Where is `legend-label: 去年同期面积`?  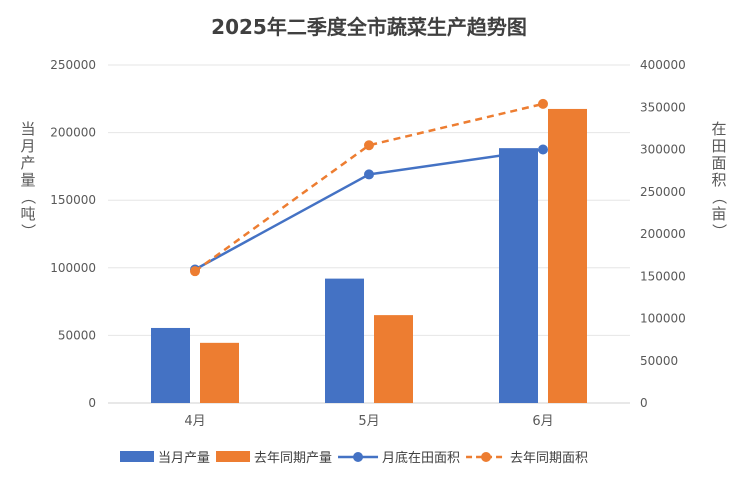 legend-label: 去年同期面积 is located at coordinates (549, 458).